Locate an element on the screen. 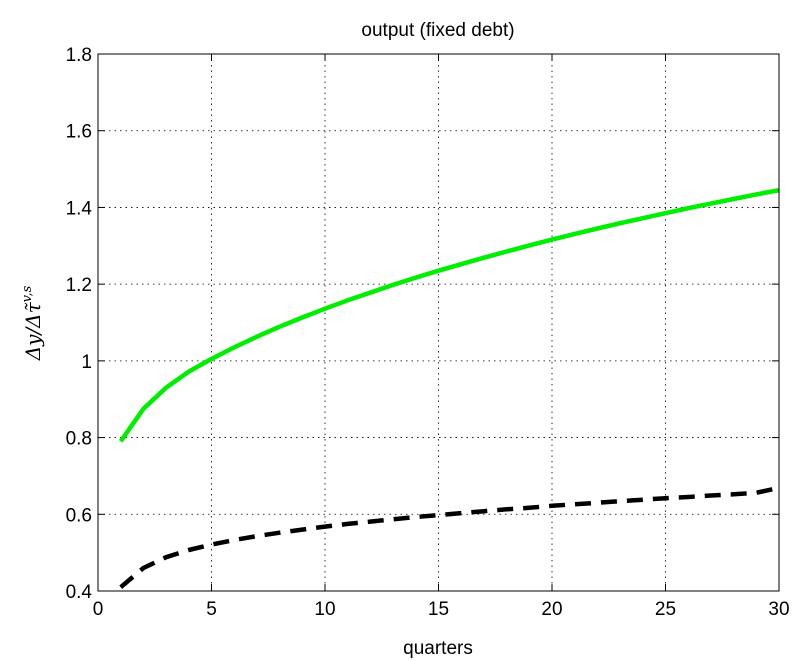 The height and width of the screenshot is (661, 795). x-tick-label: 10 is located at coordinates (324, 609).